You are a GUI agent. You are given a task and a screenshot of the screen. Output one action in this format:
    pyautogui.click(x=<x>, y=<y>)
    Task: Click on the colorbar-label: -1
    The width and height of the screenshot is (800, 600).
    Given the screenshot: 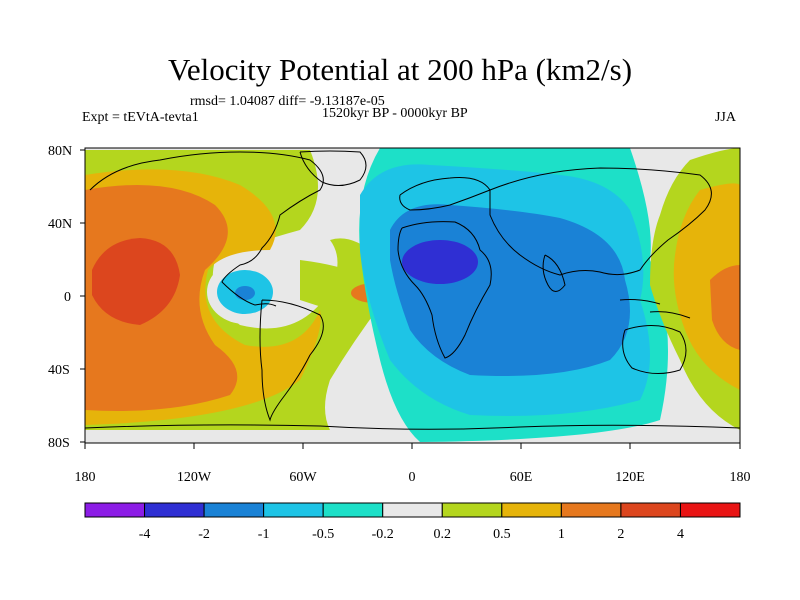 What is the action you would take?
    pyautogui.click(x=264, y=534)
    